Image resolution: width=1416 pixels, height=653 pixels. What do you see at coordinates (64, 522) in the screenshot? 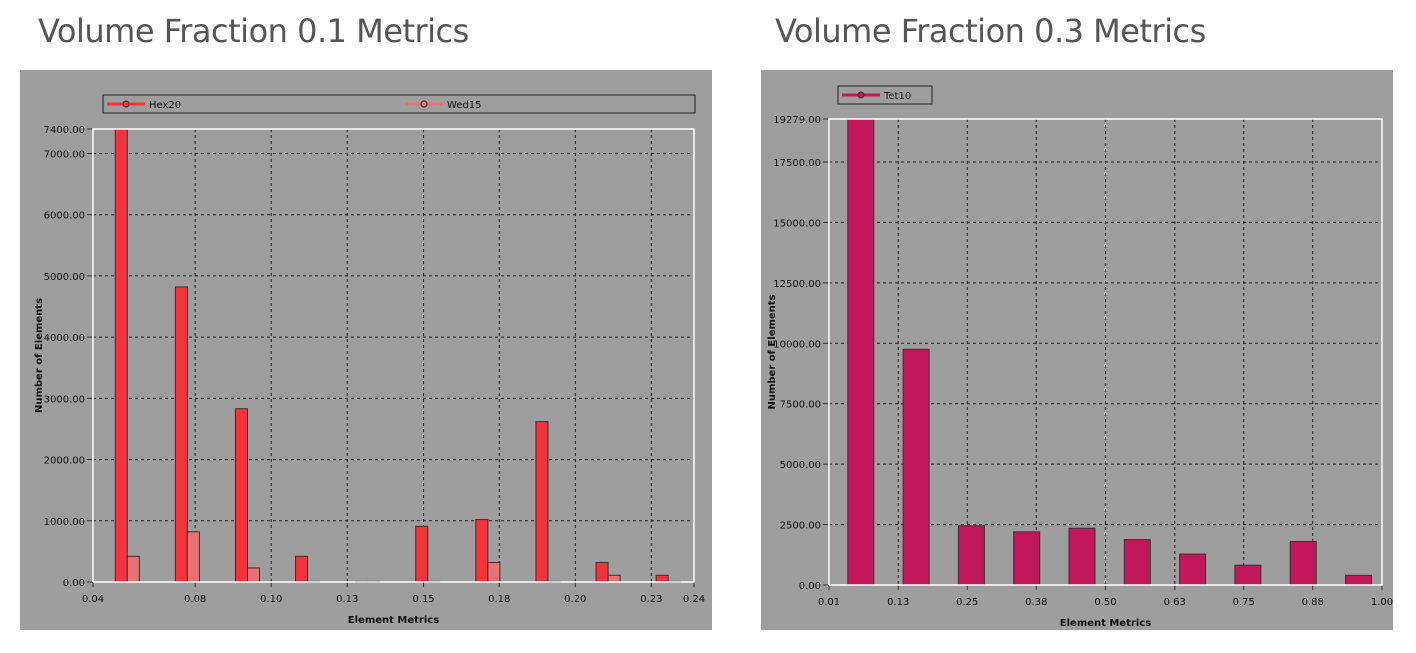
I see `y-tick-label: 1000.00` at bounding box center [64, 522].